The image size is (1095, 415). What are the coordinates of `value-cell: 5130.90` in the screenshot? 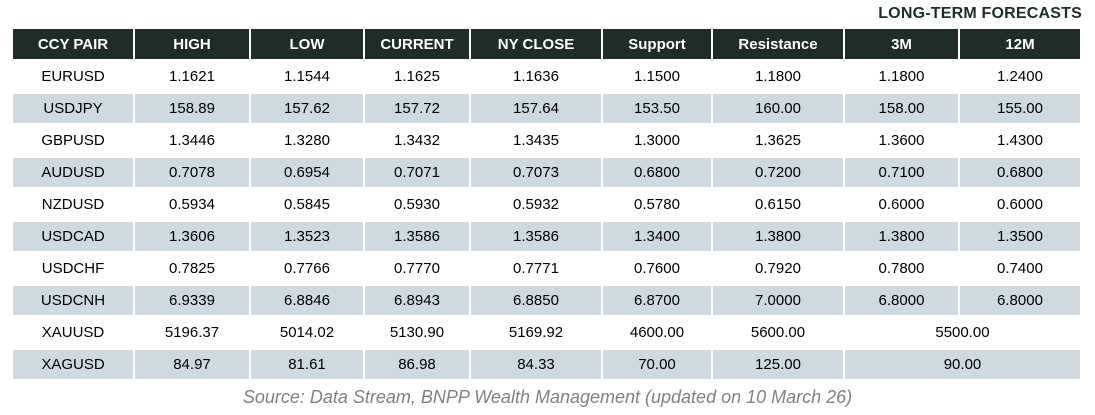 It's located at (417, 332).